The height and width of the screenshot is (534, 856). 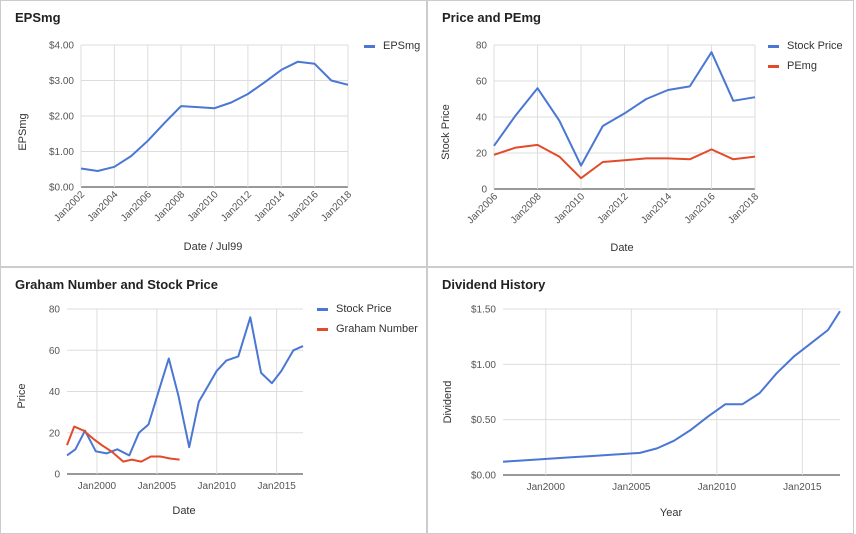 I want to click on y-tick-label: $2.00, so click(x=61, y=117).